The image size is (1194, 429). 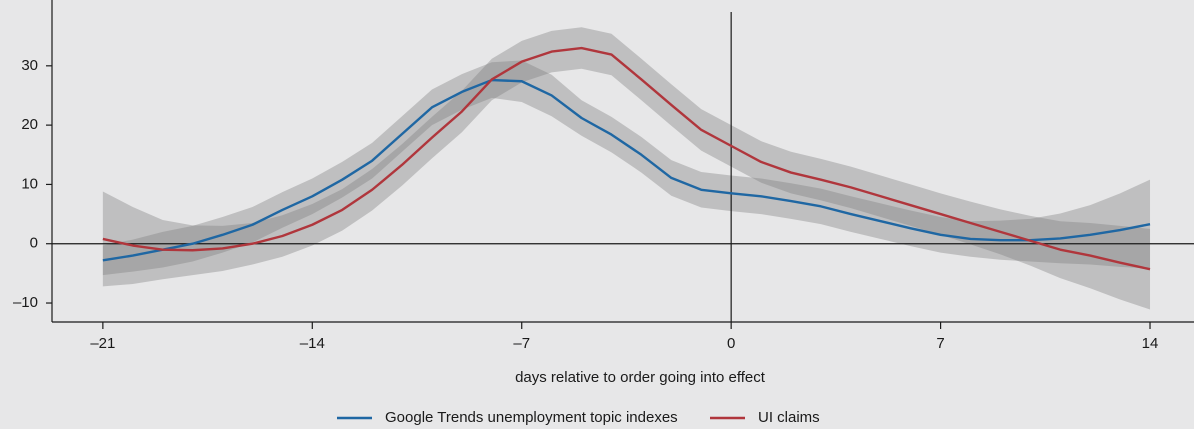 I want to click on x-tick-label: 7, so click(x=940, y=343).